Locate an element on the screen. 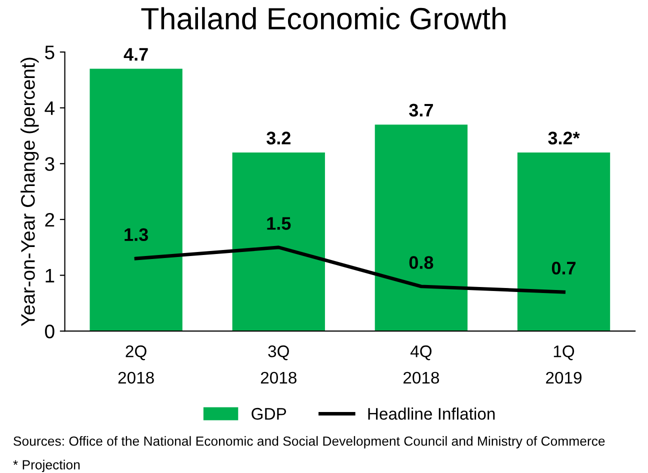  x-tick-label: 2Q 2018 is located at coordinates (136, 364).